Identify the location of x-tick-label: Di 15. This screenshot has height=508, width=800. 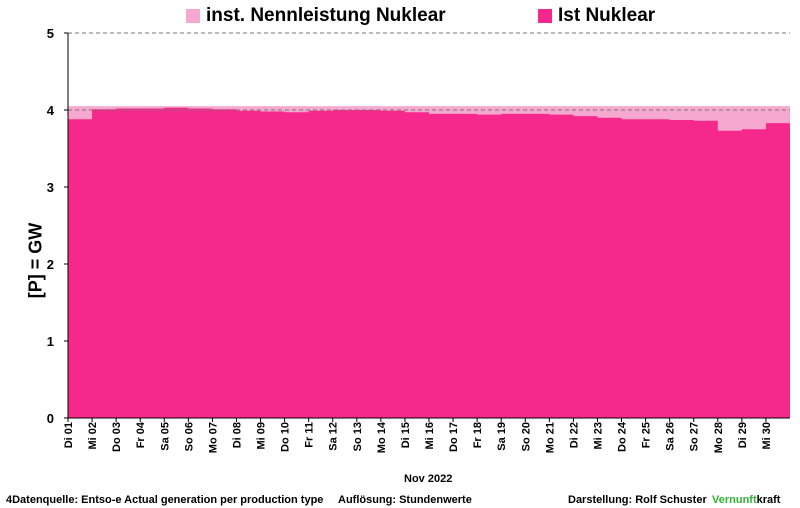
(406, 435).